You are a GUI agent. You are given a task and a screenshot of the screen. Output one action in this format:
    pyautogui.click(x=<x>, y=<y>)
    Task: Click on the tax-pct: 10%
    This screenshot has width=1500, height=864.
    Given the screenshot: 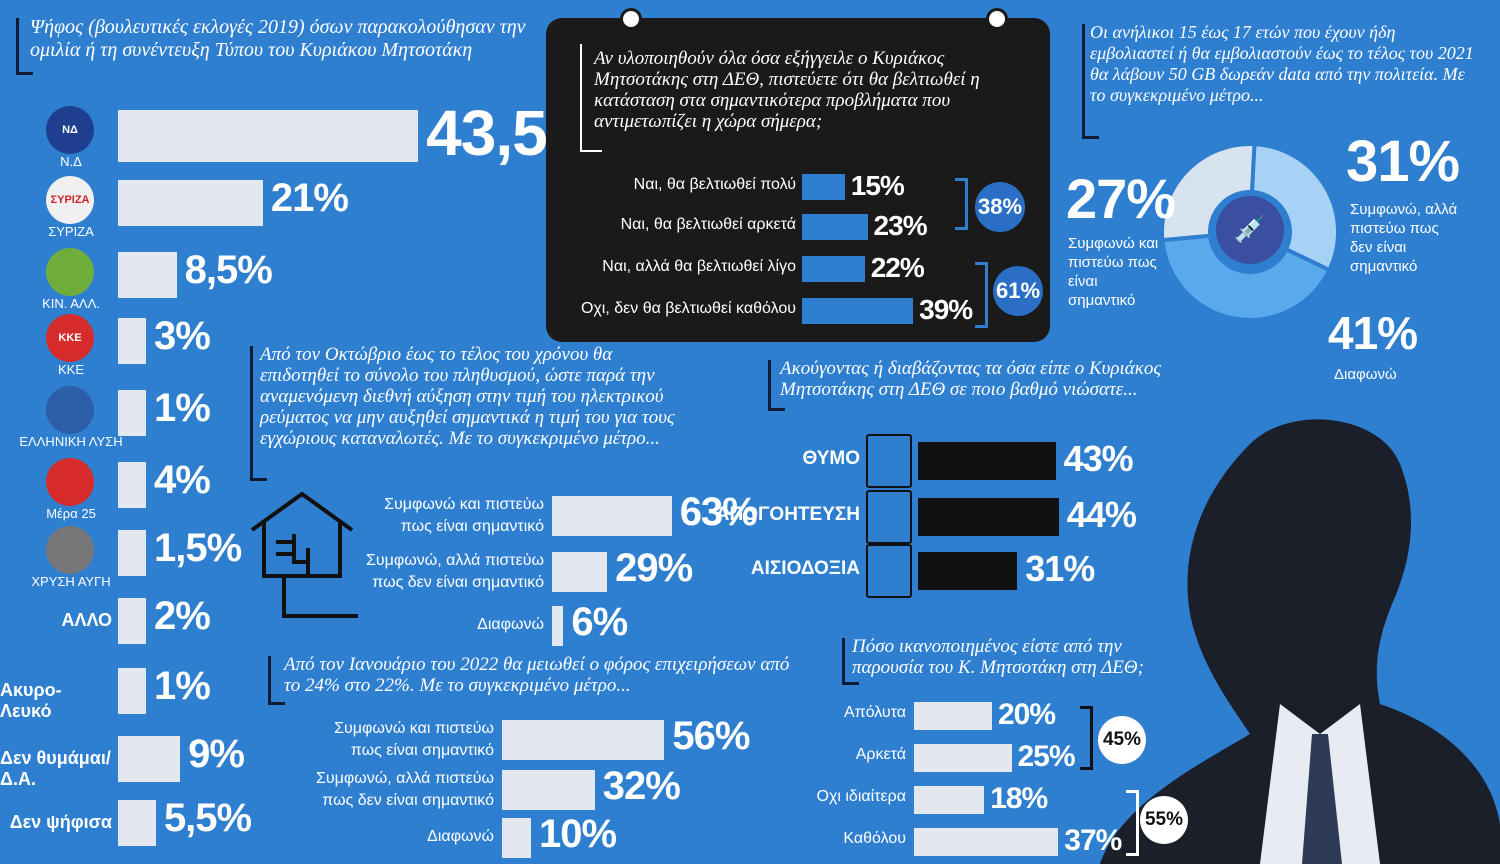 What is the action you would take?
    pyautogui.click(x=578, y=834)
    